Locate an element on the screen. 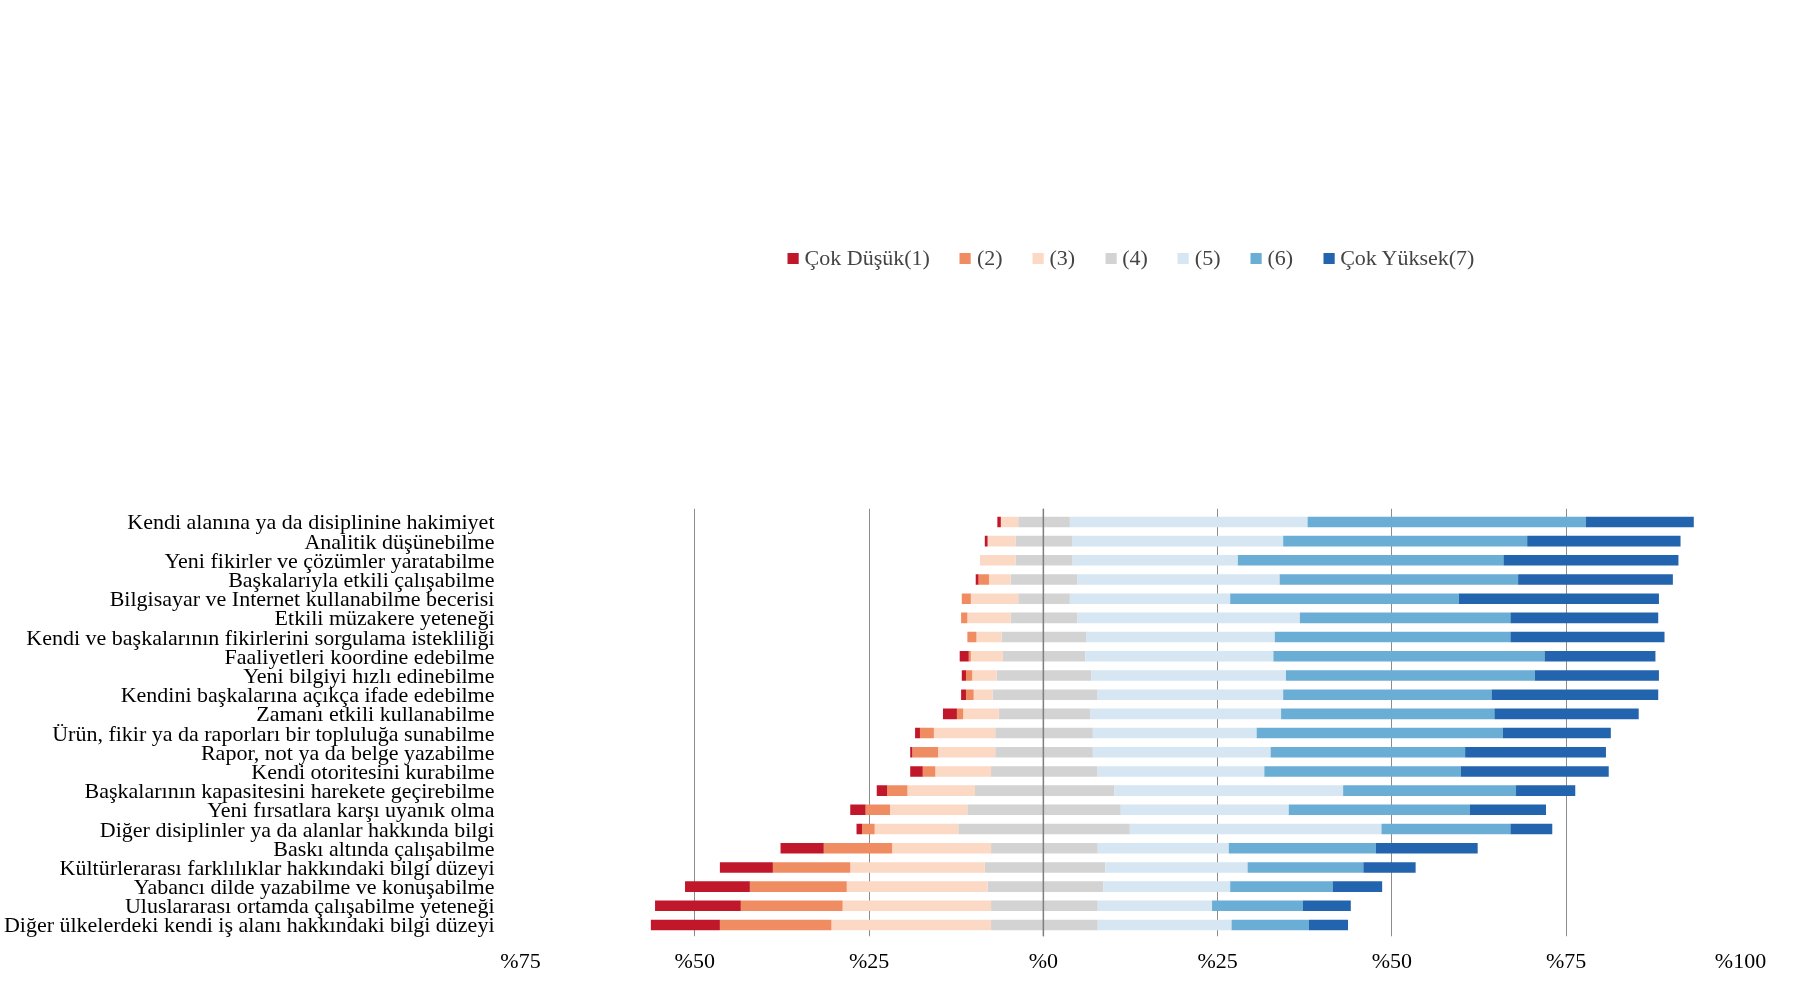  x-tick-label: %100 is located at coordinates (1740, 960).